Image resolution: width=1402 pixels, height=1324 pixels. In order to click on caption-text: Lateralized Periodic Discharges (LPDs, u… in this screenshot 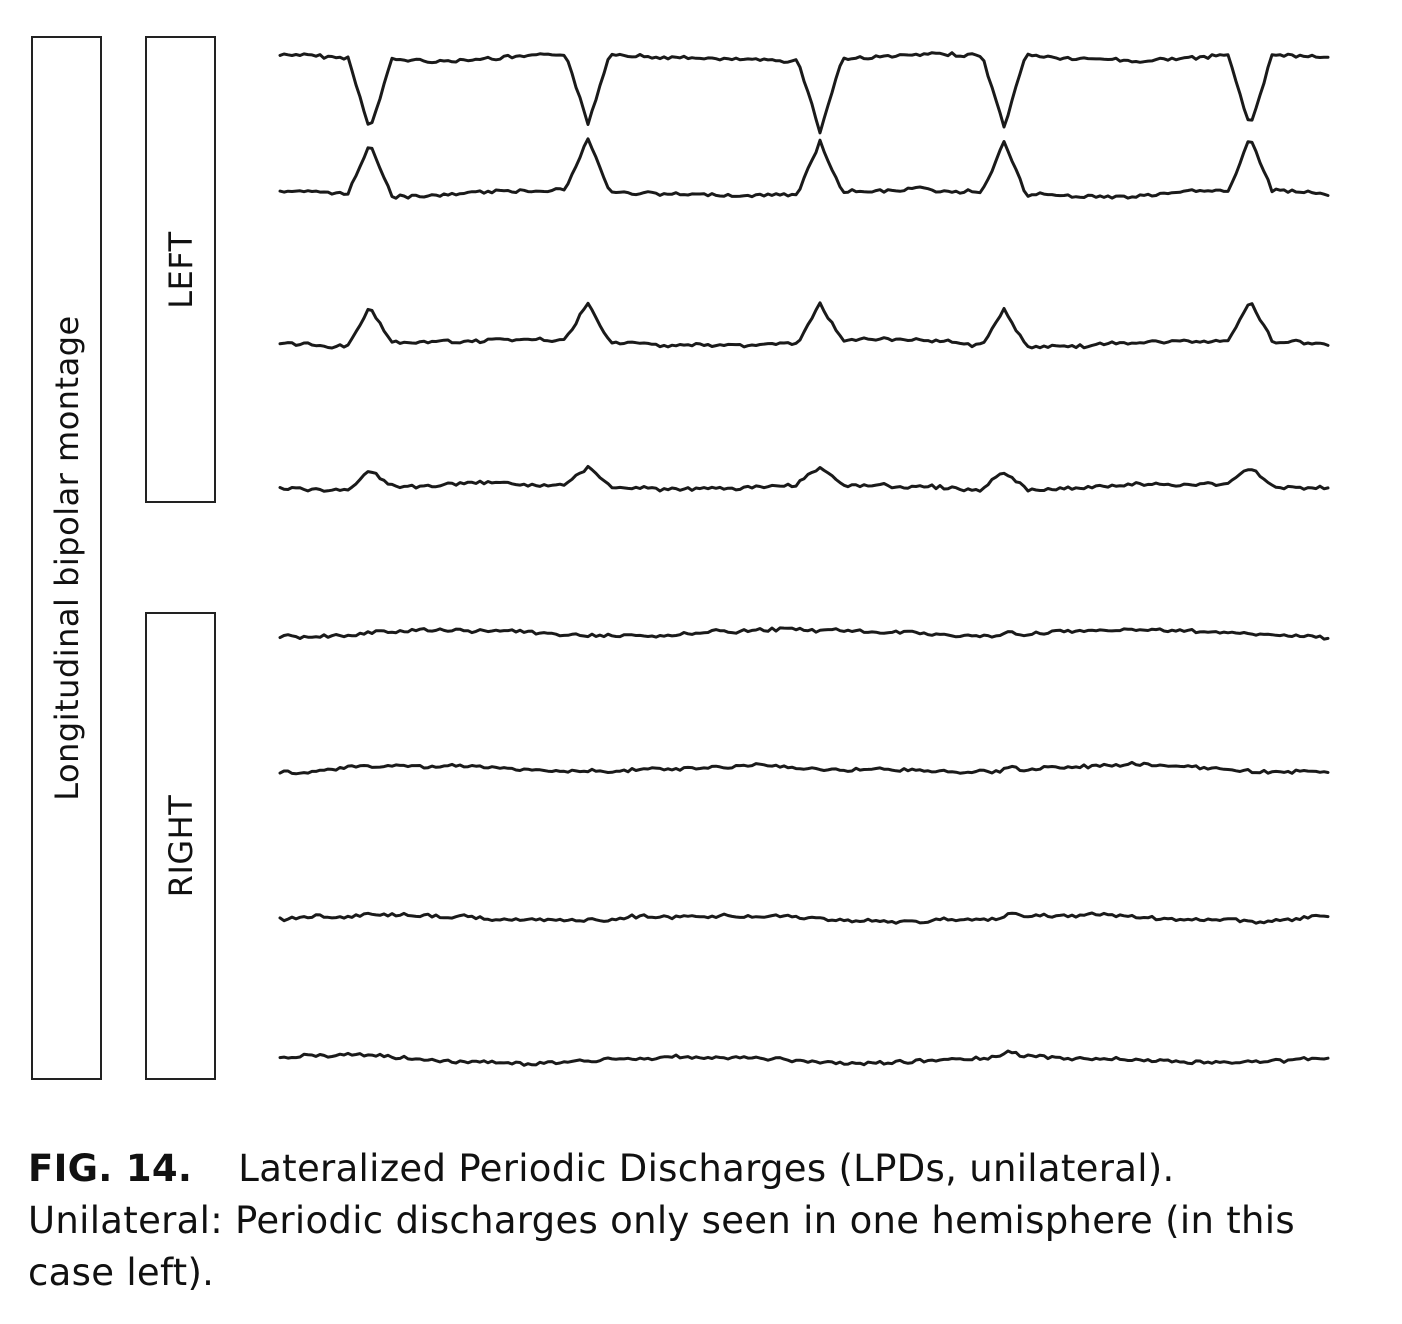, I will do `click(661, 1220)`.